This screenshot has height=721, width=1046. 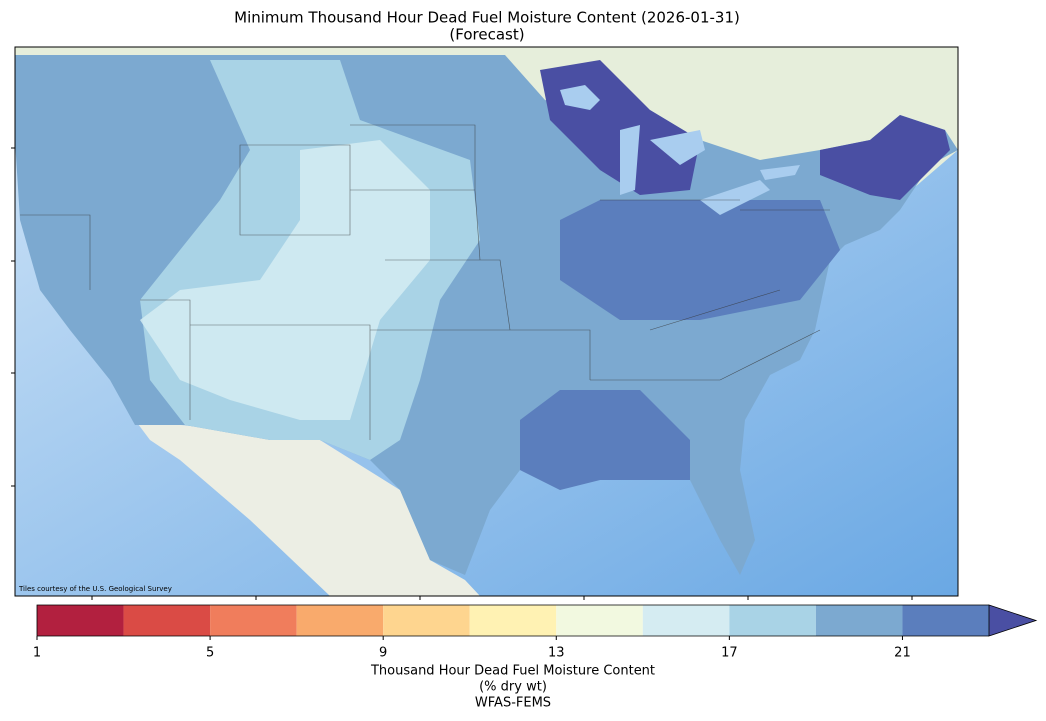 I want to click on great-lakes-water, so click(x=680, y=150).